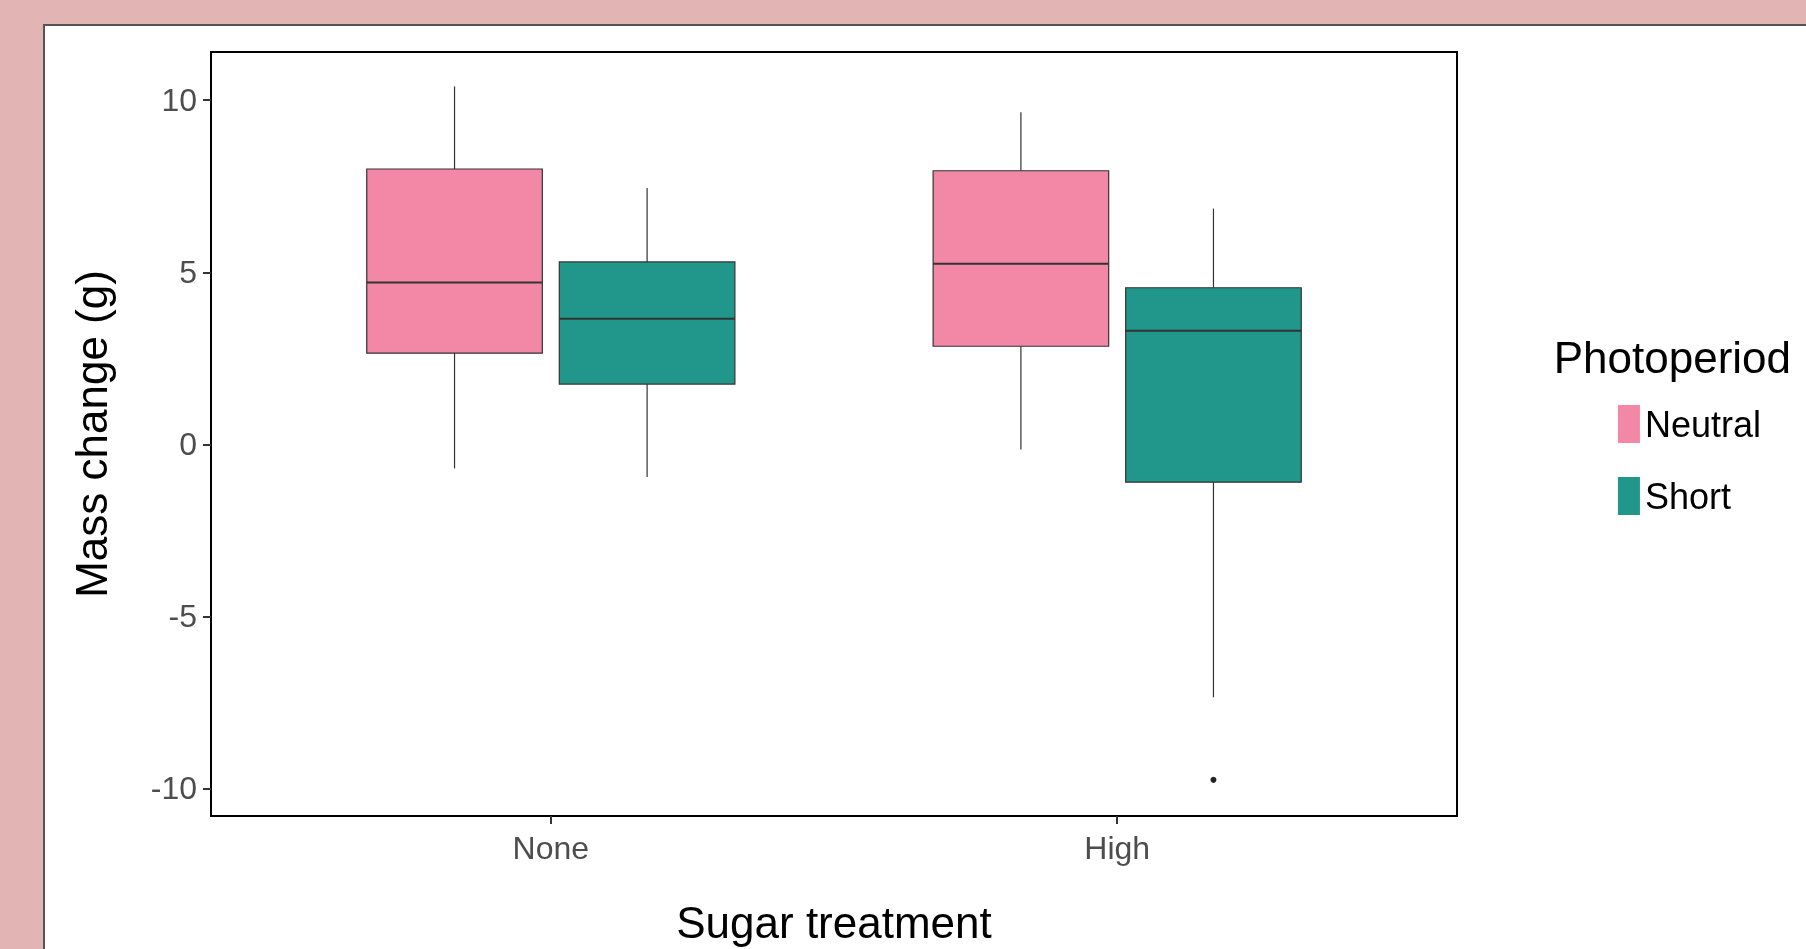 This screenshot has width=1806, height=949. What do you see at coordinates (188, 444) in the screenshot?
I see `y-tick-label: 0` at bounding box center [188, 444].